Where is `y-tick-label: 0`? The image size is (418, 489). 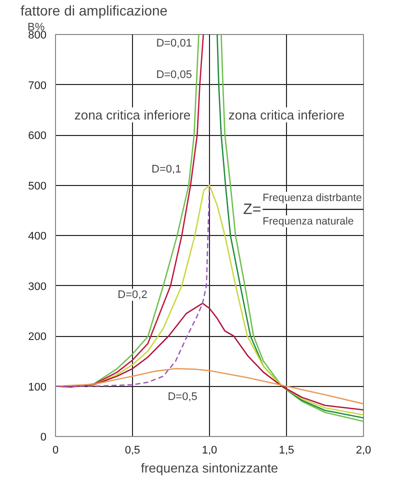 y-tick-label: 0 is located at coordinates (43, 438).